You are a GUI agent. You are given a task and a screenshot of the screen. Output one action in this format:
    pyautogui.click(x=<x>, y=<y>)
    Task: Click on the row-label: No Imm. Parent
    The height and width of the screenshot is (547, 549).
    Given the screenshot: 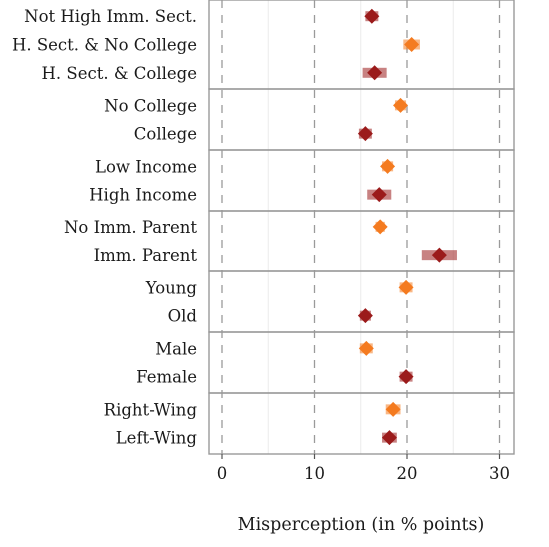 What is the action you would take?
    pyautogui.click(x=130, y=227)
    